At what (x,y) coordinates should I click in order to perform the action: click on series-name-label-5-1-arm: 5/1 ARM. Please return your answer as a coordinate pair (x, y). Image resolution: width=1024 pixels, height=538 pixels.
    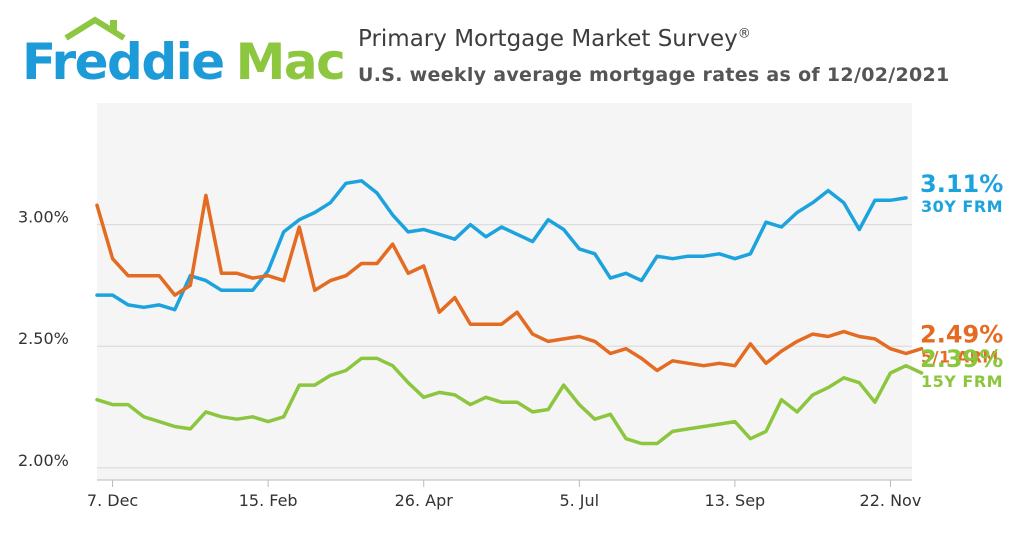
    Looking at the image, I should click on (960, 357).